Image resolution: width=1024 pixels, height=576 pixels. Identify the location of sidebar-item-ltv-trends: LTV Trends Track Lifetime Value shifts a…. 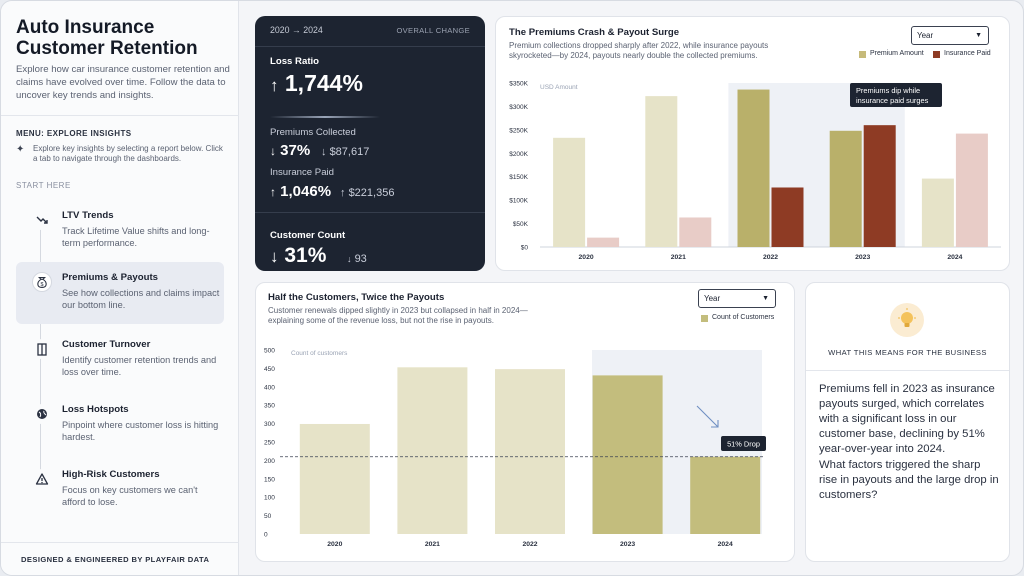
(120, 231).